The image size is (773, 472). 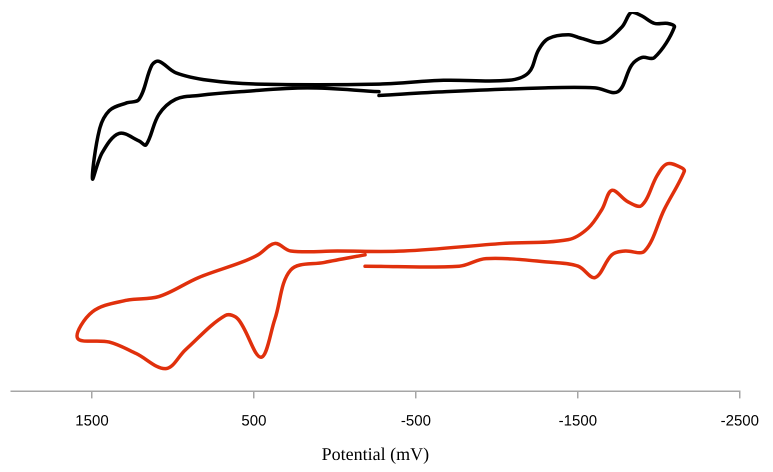 I want to click on x-tick-label: -1500, so click(x=578, y=421).